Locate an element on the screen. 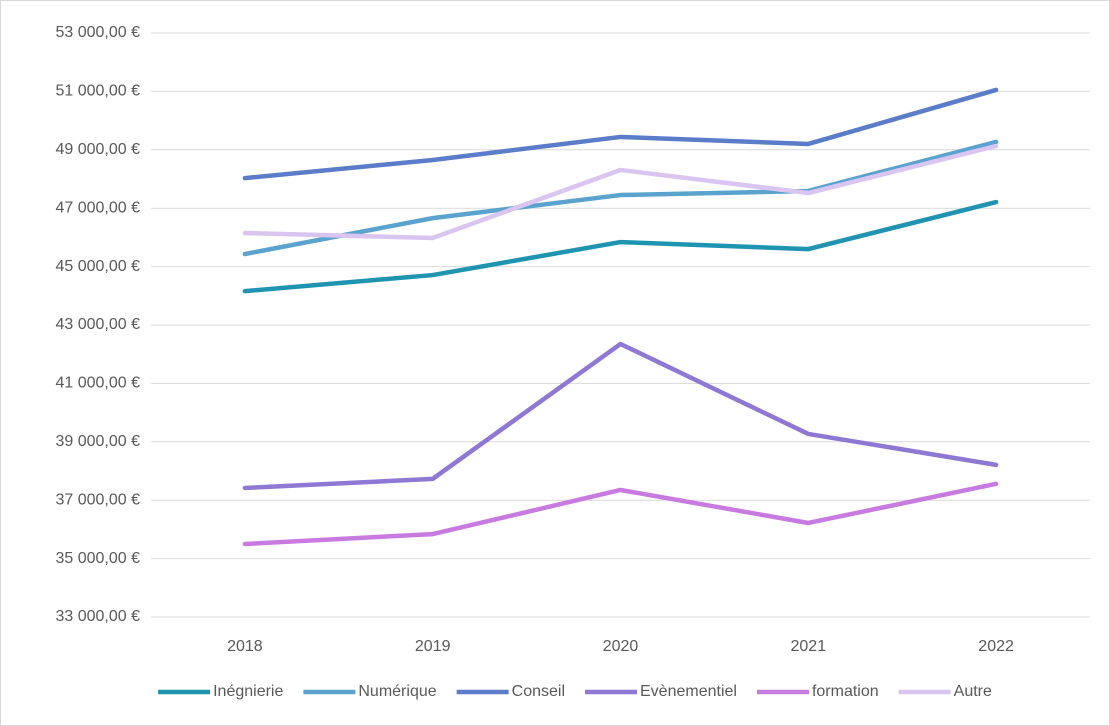 The image size is (1110, 726). y-tick-label: 53 000,00 € is located at coordinates (97, 32).